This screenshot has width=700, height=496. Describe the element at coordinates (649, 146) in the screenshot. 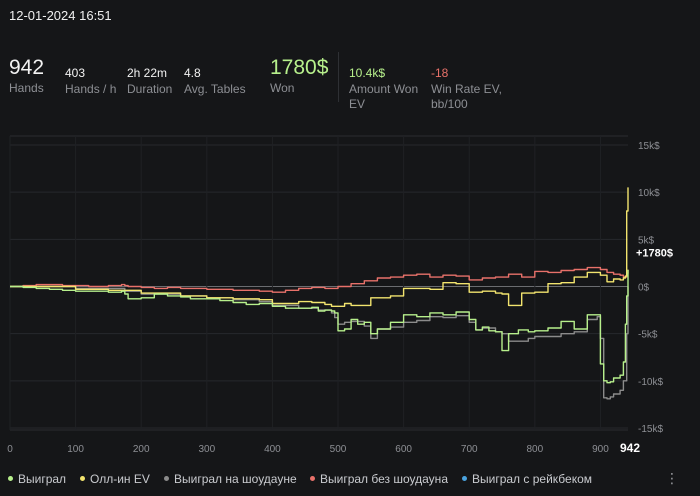

I see `y-tick-label: 15k$` at that location.